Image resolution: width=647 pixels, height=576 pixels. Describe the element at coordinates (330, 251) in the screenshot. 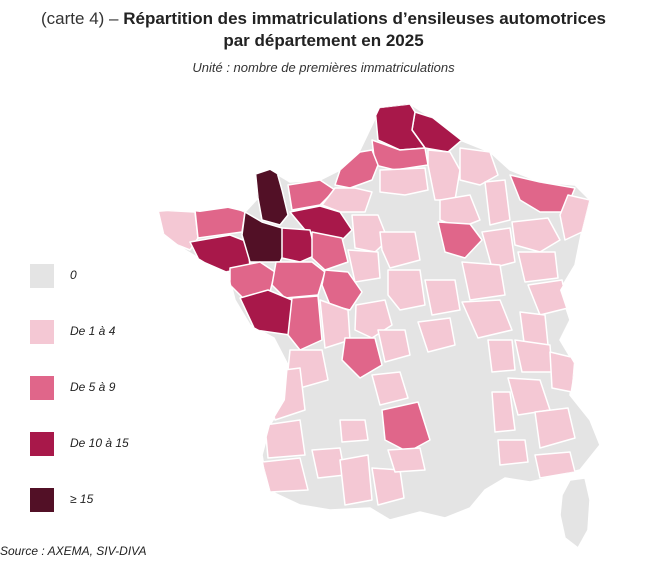

I see `department-sarthe` at that location.